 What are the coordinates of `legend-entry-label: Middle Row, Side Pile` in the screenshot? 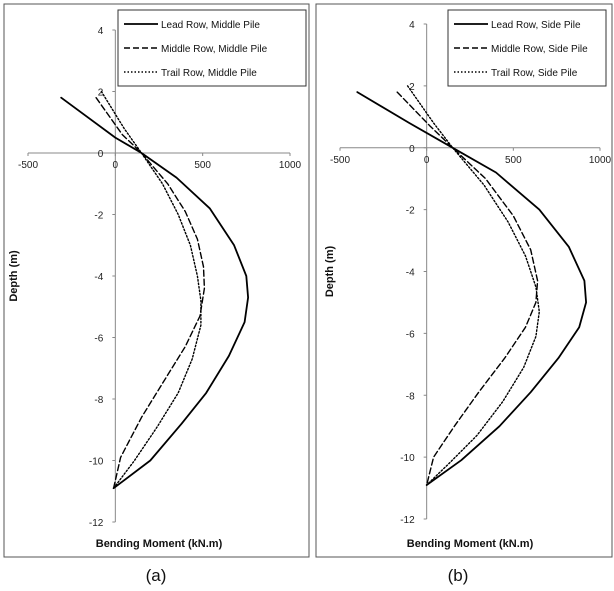 It's located at (539, 49).